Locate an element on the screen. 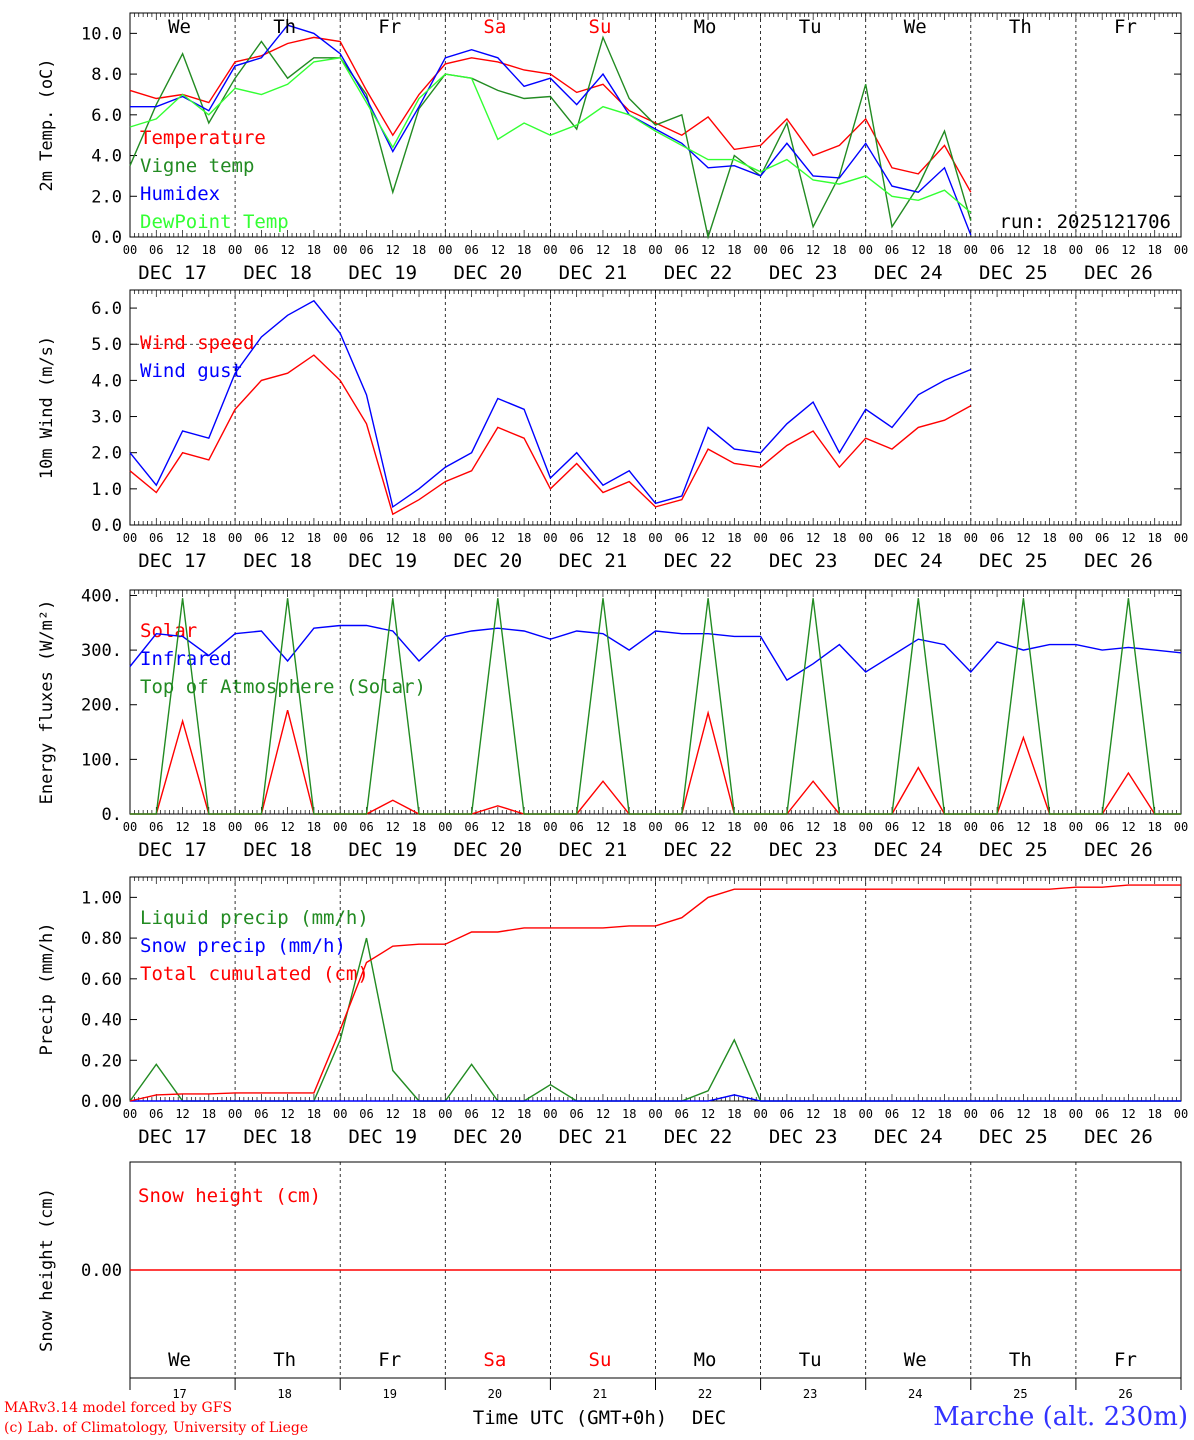  weekday-label: Sa is located at coordinates (494, 27).